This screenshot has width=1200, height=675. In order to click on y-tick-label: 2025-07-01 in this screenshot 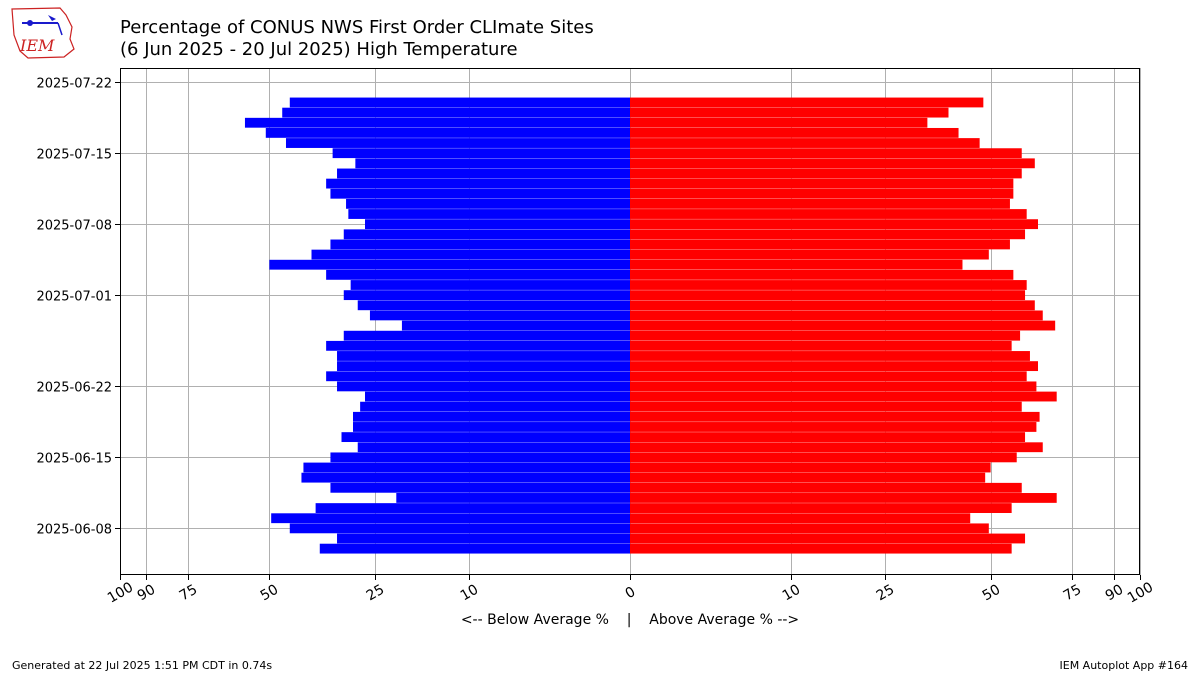, I will do `click(74, 297)`.